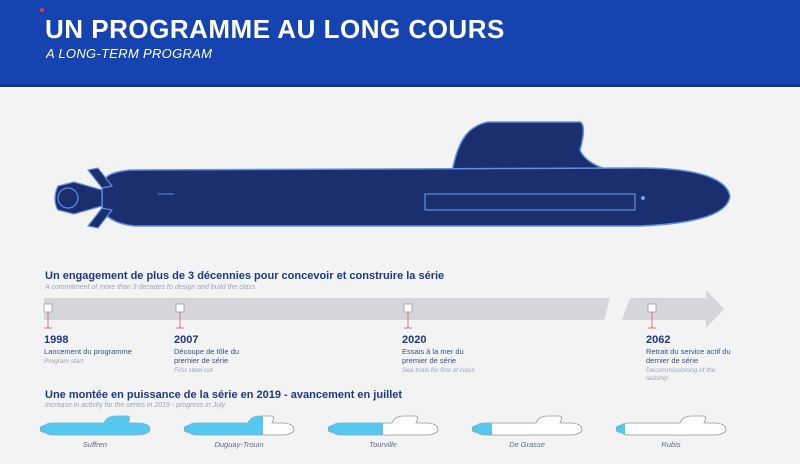  What do you see at coordinates (671, 444) in the screenshot?
I see `submarine-name: Rubis` at bounding box center [671, 444].